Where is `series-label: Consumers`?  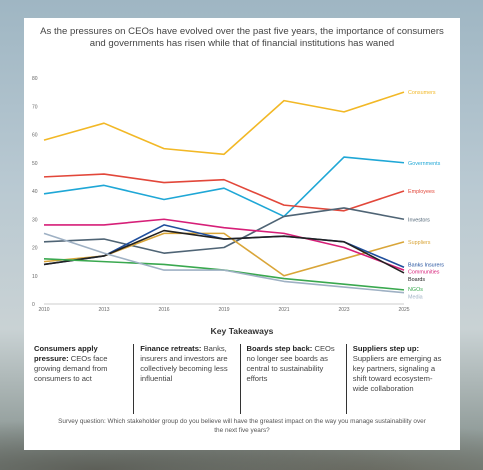 series-label: Consumers is located at coordinates (422, 93).